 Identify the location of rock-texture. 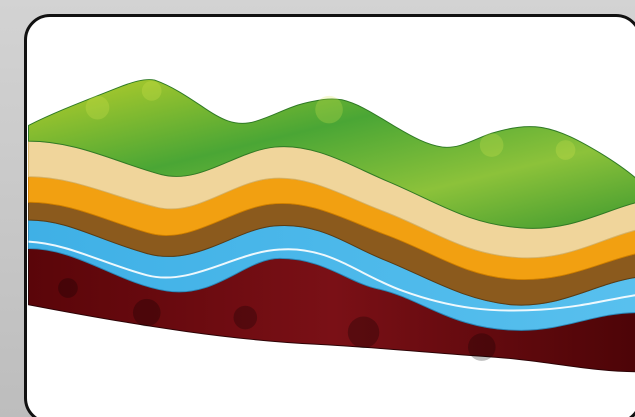
(277, 319).